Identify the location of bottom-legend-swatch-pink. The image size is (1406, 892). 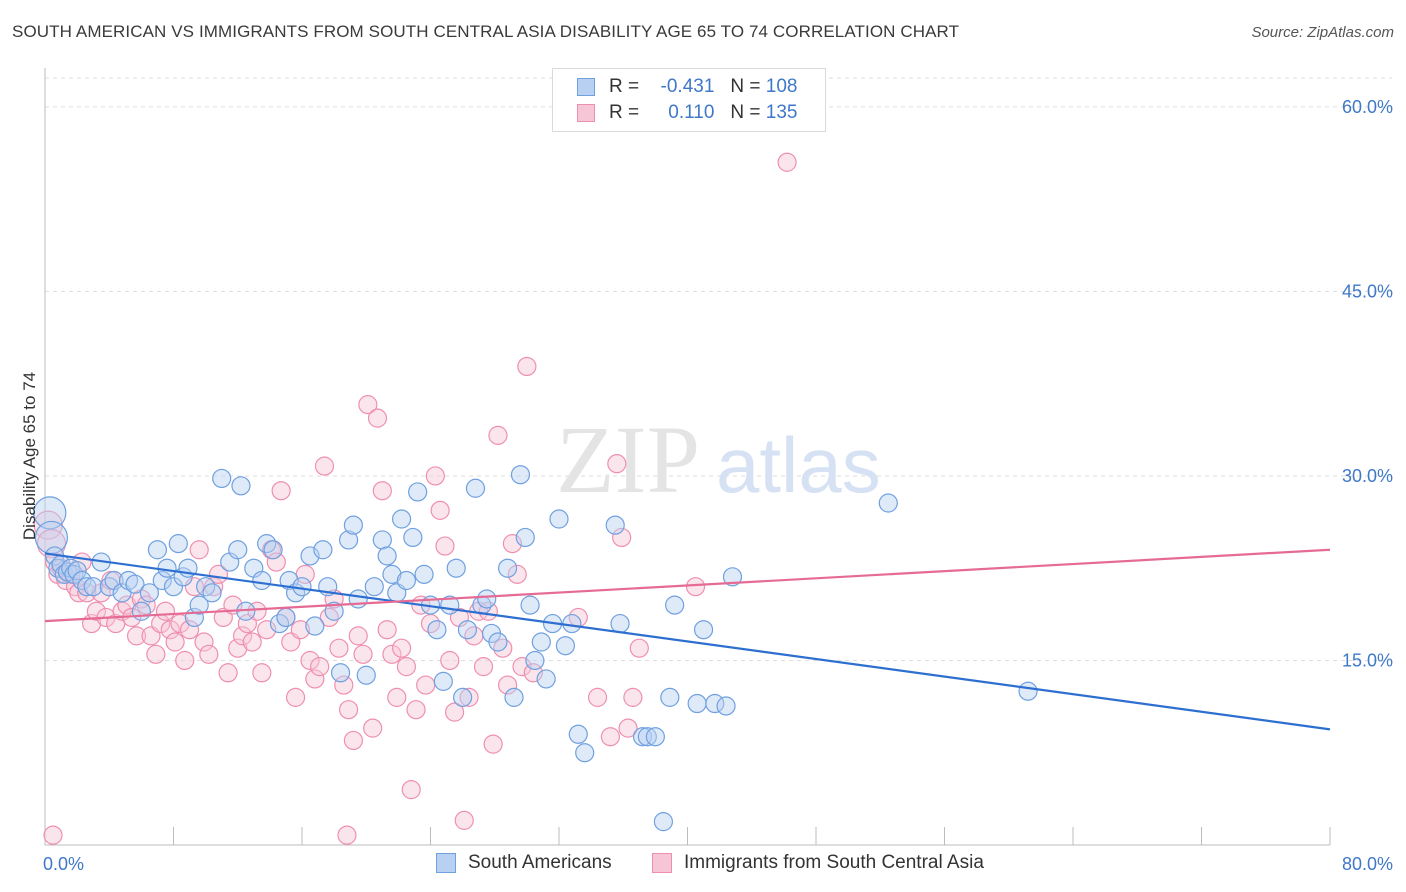
(662, 863).